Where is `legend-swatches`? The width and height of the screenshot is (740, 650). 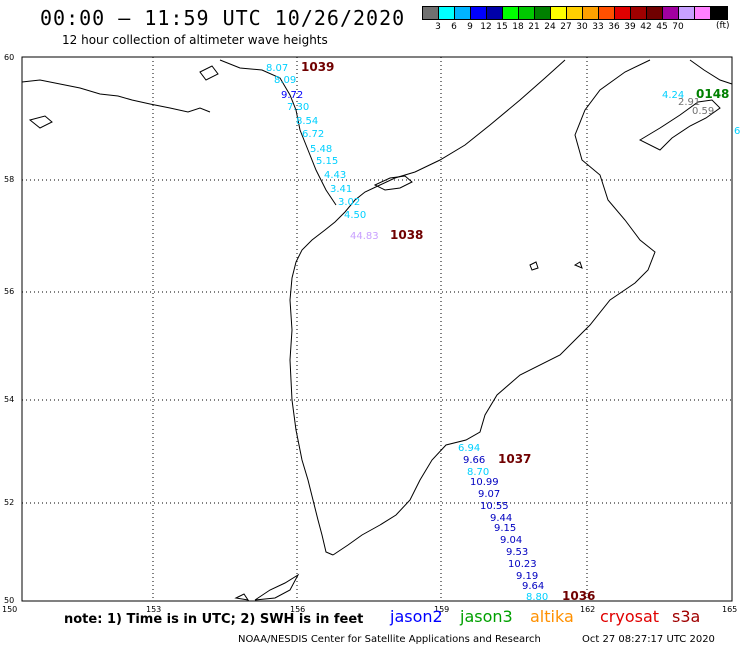 legend-swatches is located at coordinates (575, 13).